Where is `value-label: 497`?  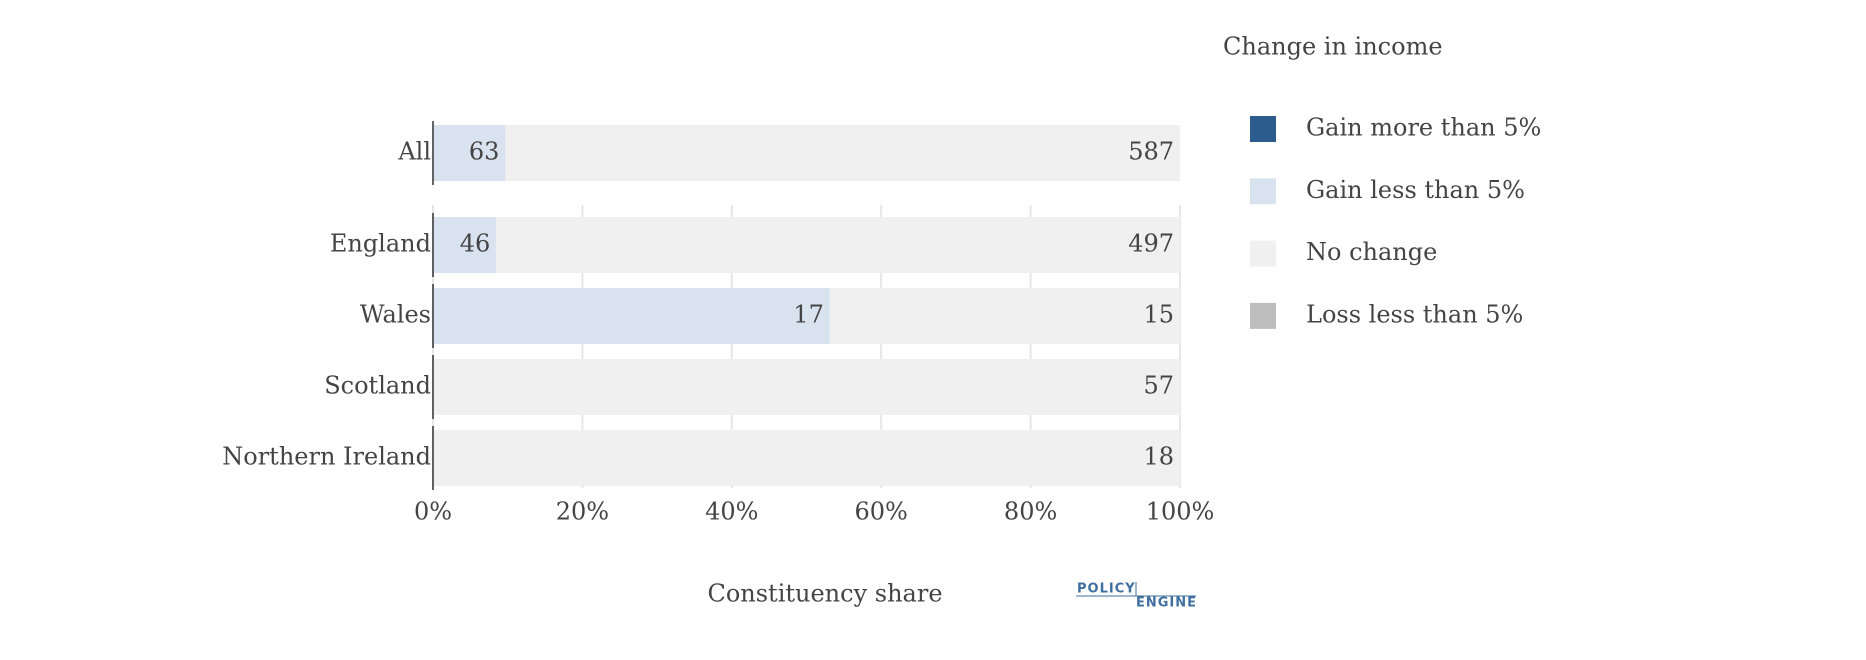
value-label: 497 is located at coordinates (1151, 244).